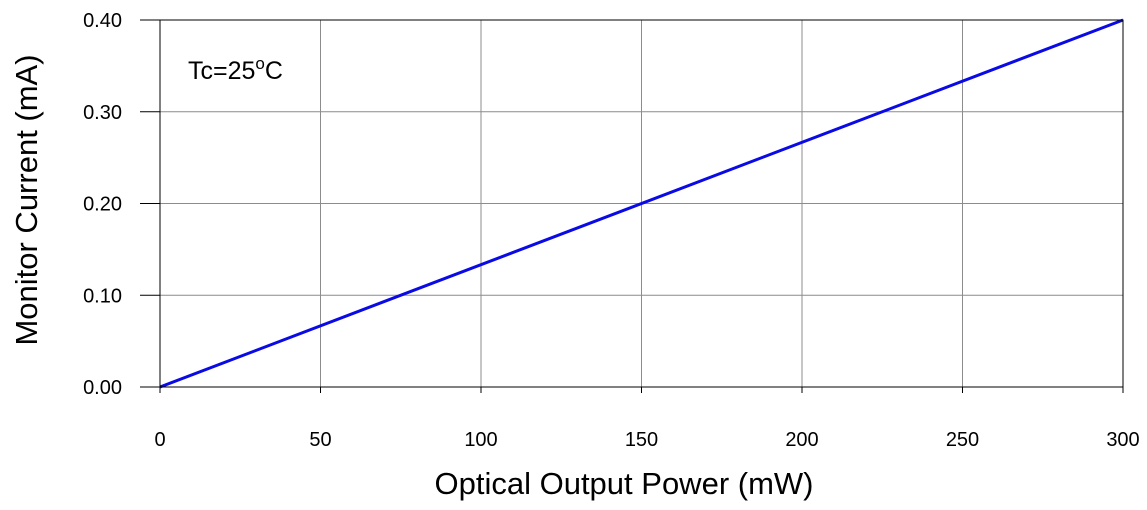 The width and height of the screenshot is (1147, 510). Describe the element at coordinates (102, 21) in the screenshot. I see `y-tick-label: 0.40` at that location.